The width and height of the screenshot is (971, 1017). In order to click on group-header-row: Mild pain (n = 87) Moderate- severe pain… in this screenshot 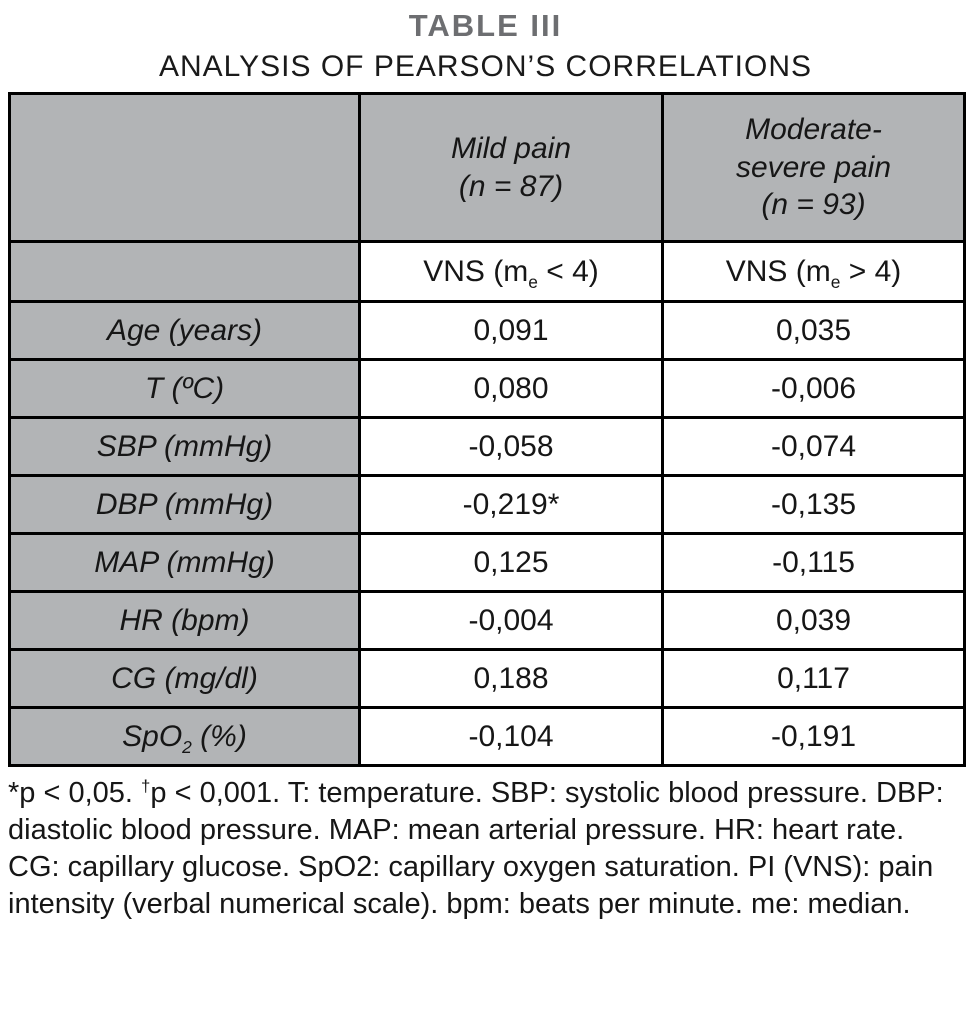, I will do `click(487, 167)`.